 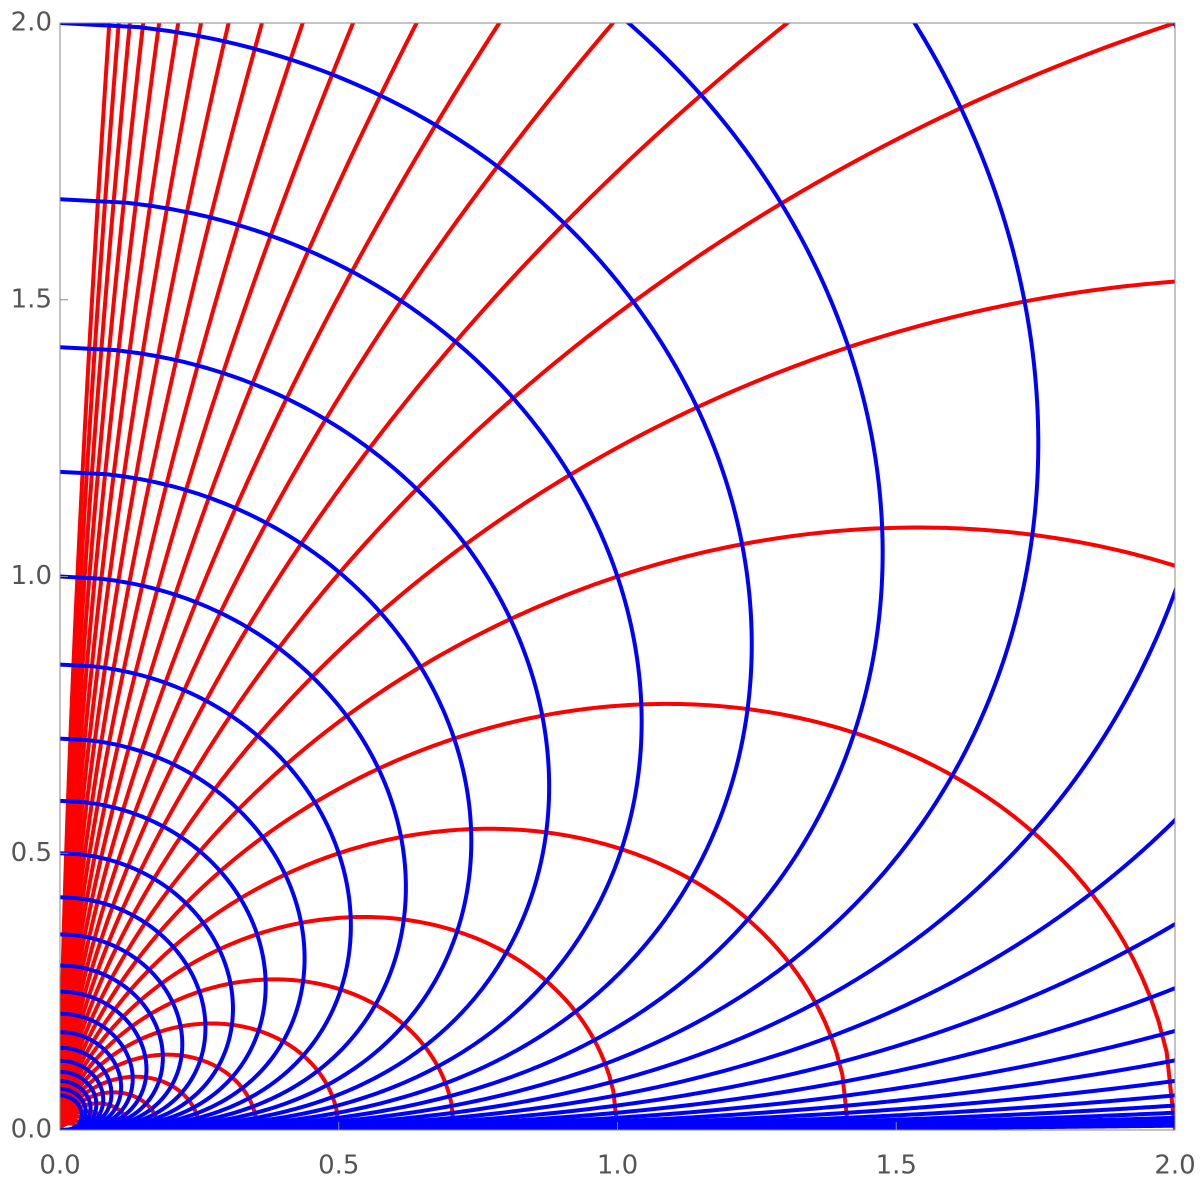 What do you see at coordinates (59, 1166) in the screenshot?
I see `x-tick-label: 0.0` at bounding box center [59, 1166].